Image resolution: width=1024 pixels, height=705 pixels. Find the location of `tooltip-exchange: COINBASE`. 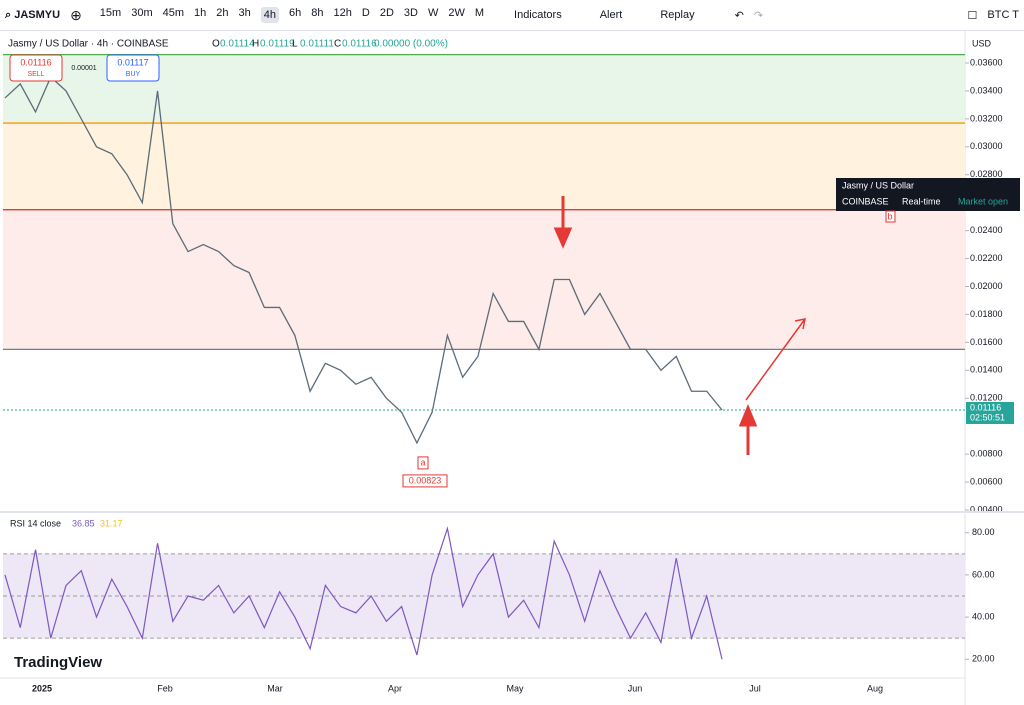

tooltip-exchange: COINBASE is located at coordinates (865, 201).